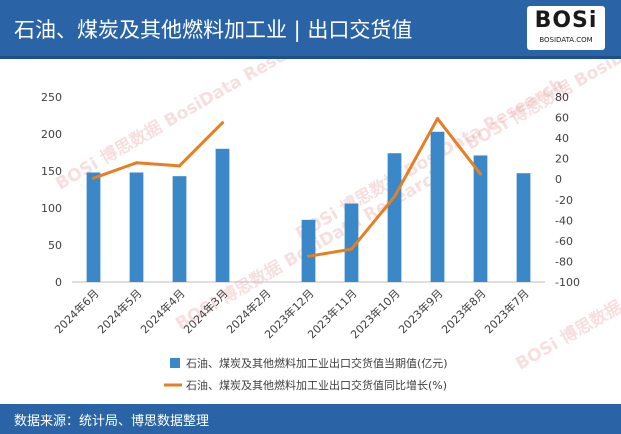 Image resolution: width=621 pixels, height=434 pixels. I want to click on header-bar: 石油、煤炭及其他燃料加工业 | 出口交货值 BOSi BOSIDATA.COM, so click(310, 29).